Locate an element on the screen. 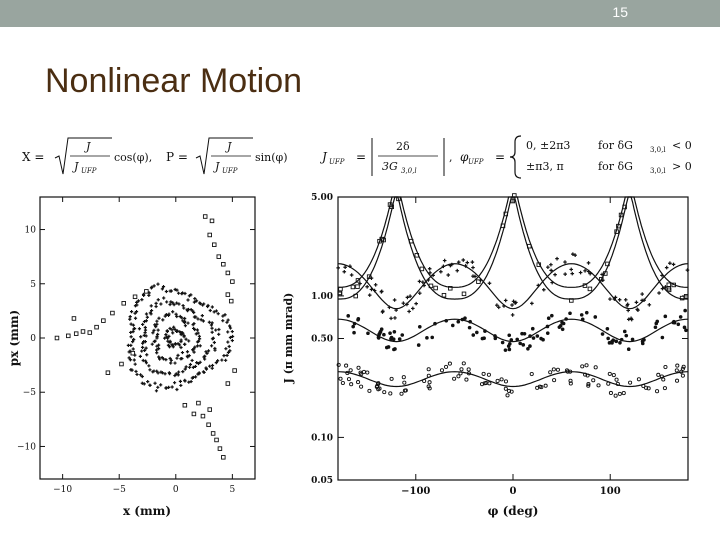  eq-frac-den-sub: 3,0,l is located at coordinates (409, 171).